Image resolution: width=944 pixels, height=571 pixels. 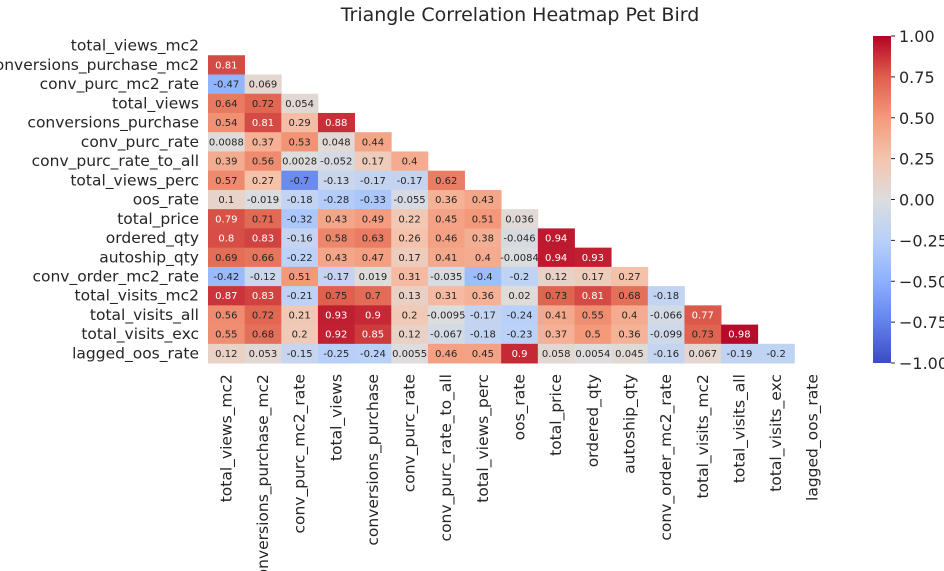 I want to click on cell-value-label: 0.55, so click(x=226, y=335).